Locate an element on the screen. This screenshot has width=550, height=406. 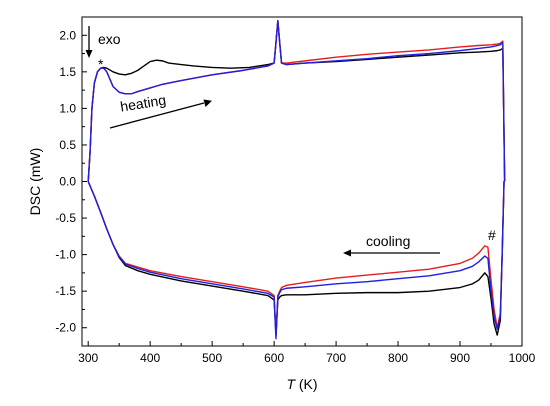
exo-label: exo is located at coordinates (109, 39).